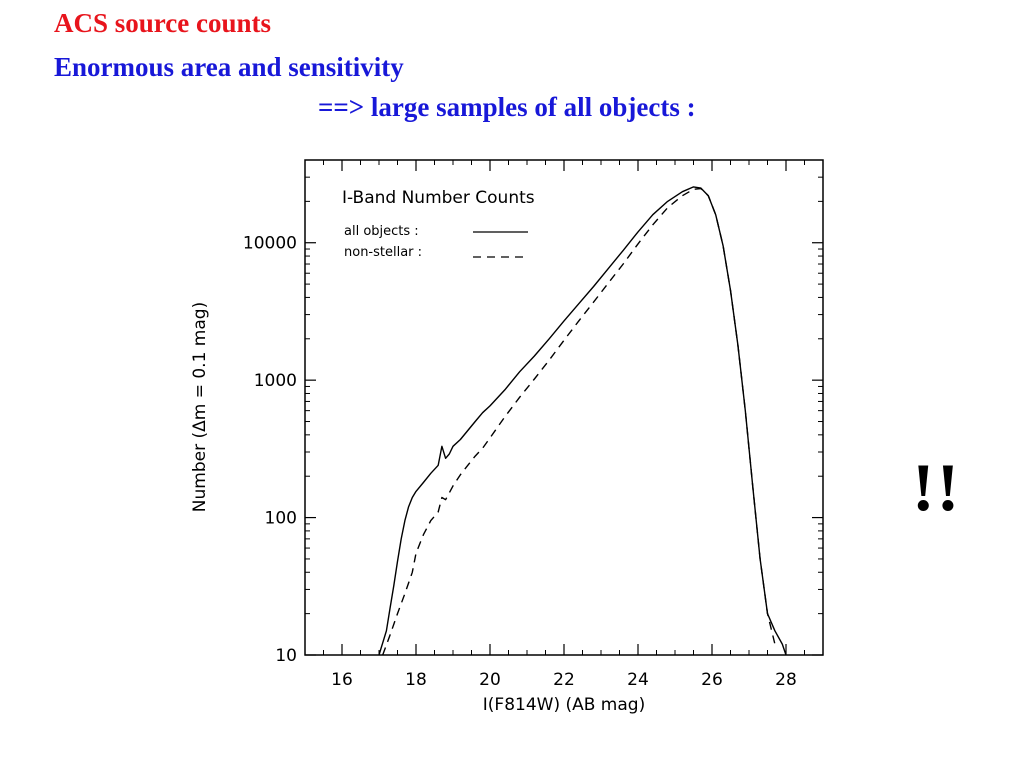 The height and width of the screenshot is (768, 1024). I want to click on x-axis-label: I(F814W) (AB mag), so click(564, 705).